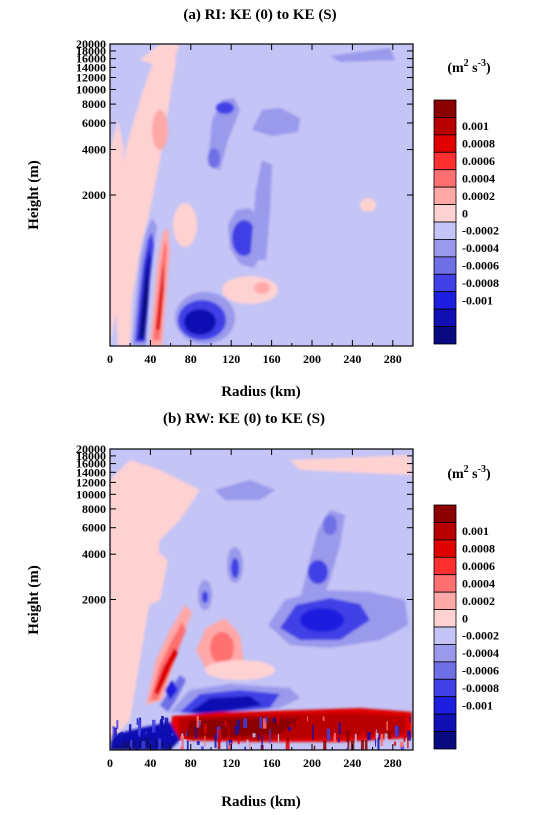 The image size is (549, 815). What do you see at coordinates (480, 653) in the screenshot?
I see `panel-b-colorbar-label: -0.0004` at bounding box center [480, 653].